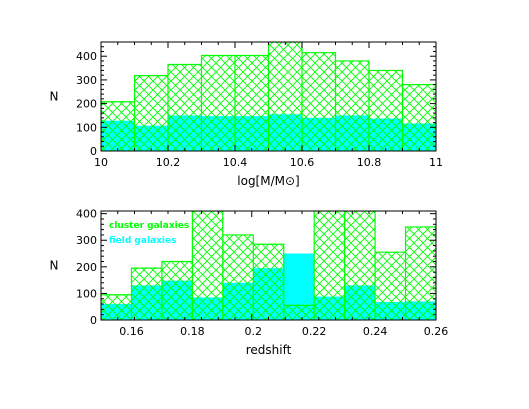 The image size is (529, 409). Describe the element at coordinates (254, 331) in the screenshot. I see `x-tick-label: 0.2` at that location.